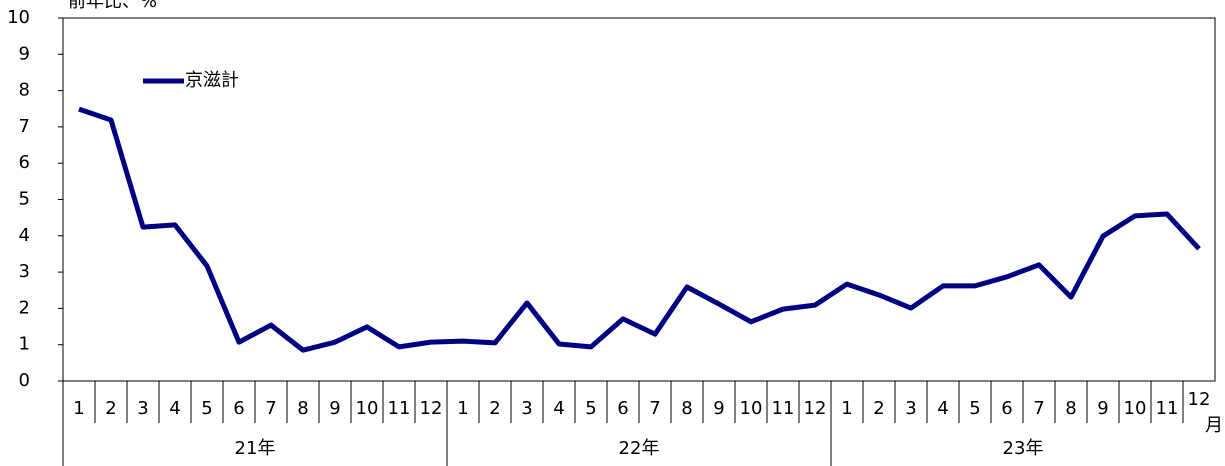  Describe the element at coordinates (24, 380) in the screenshot. I see `y-tick-label: 0` at that location.